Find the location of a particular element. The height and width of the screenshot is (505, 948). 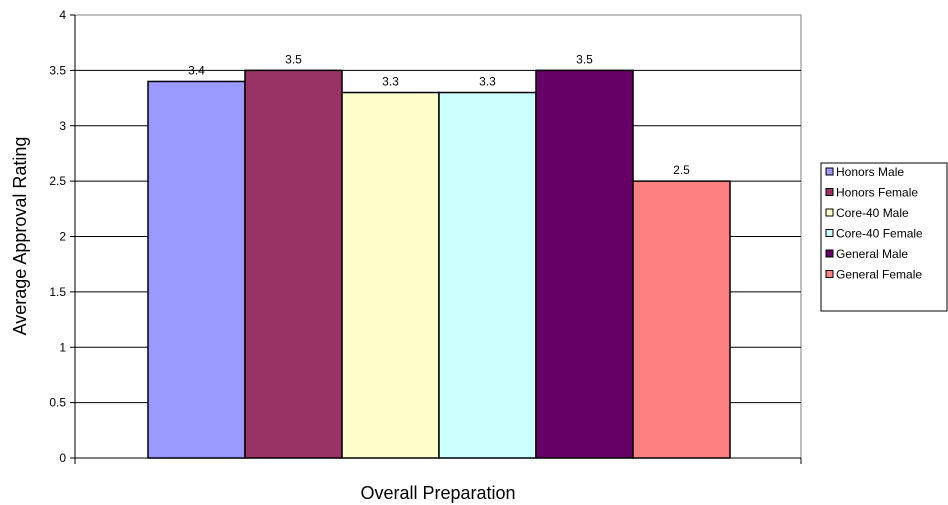

y-axis-title: Average Approval Rating is located at coordinates (20, 236).